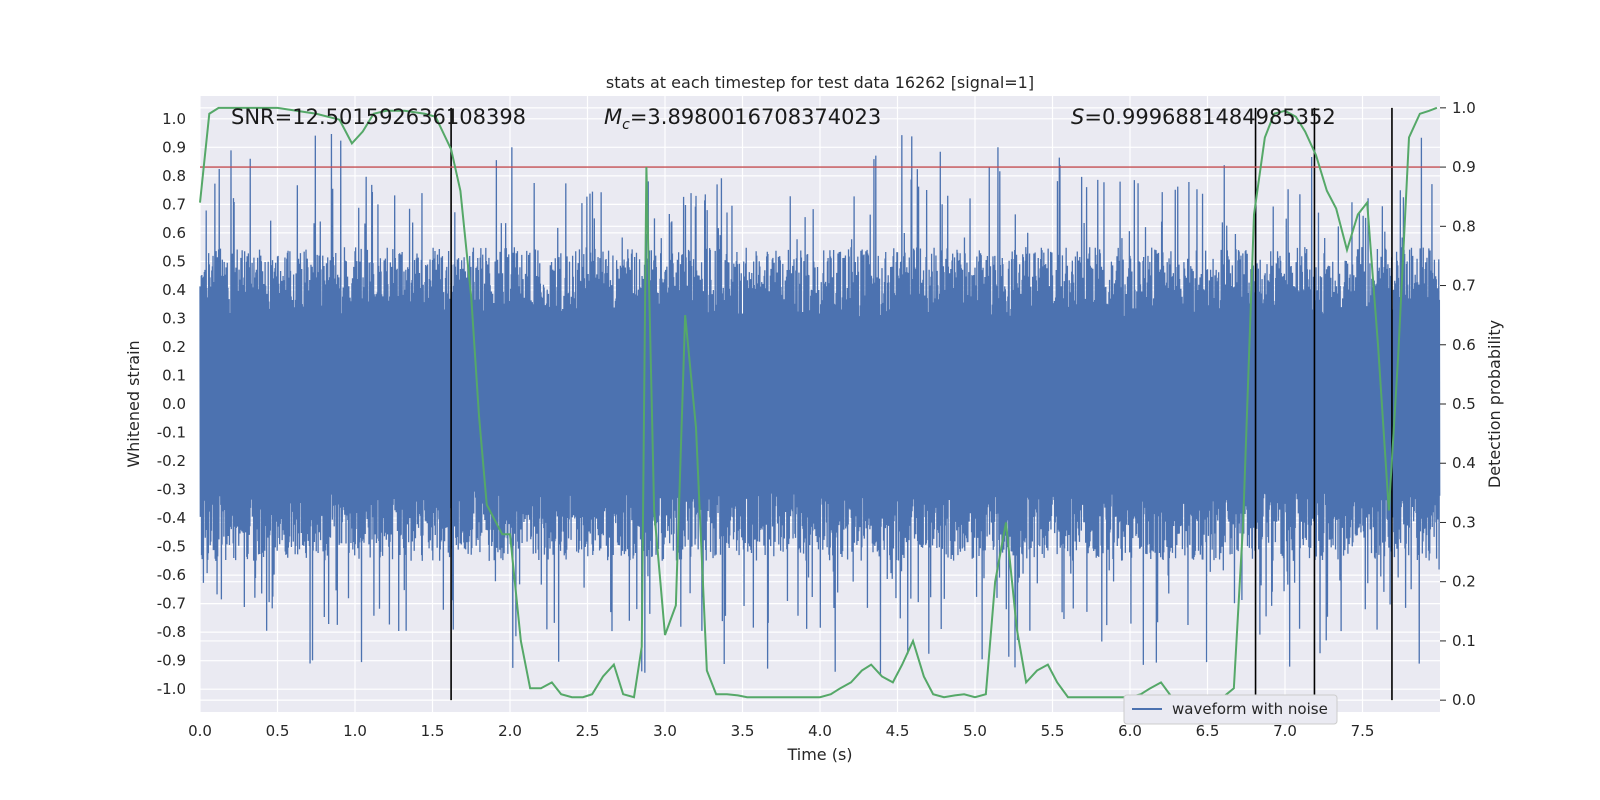  I want to click on x-tick-label: 2.0, so click(510, 731).